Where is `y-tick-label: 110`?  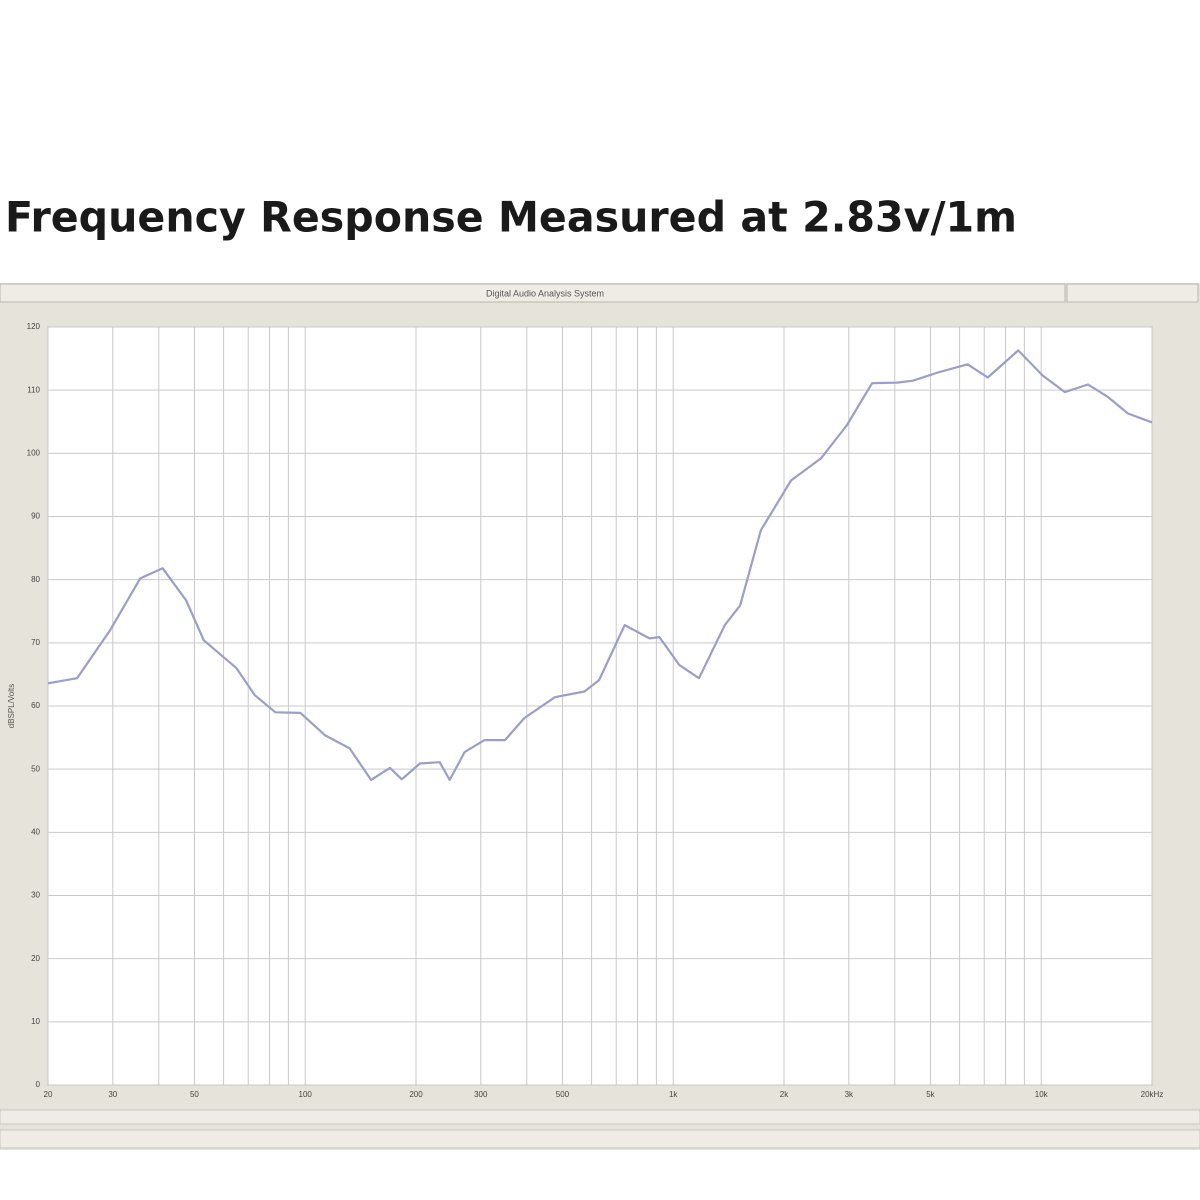 y-tick-label: 110 is located at coordinates (33, 389).